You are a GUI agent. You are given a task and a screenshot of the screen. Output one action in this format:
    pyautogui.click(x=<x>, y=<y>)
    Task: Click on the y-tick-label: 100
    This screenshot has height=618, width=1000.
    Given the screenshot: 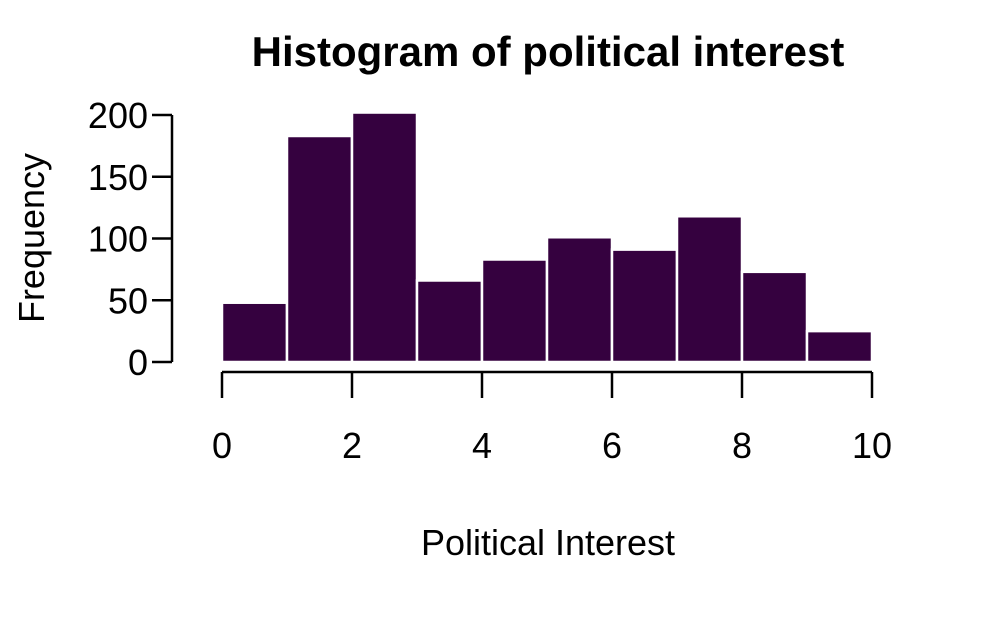 What is the action you would take?
    pyautogui.click(x=118, y=239)
    